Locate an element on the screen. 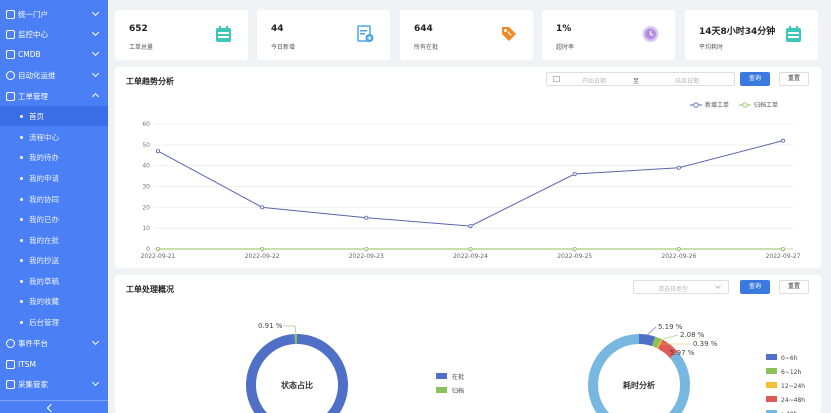 This screenshot has height=413, width=831. y-tick-label: 50 is located at coordinates (146, 145).